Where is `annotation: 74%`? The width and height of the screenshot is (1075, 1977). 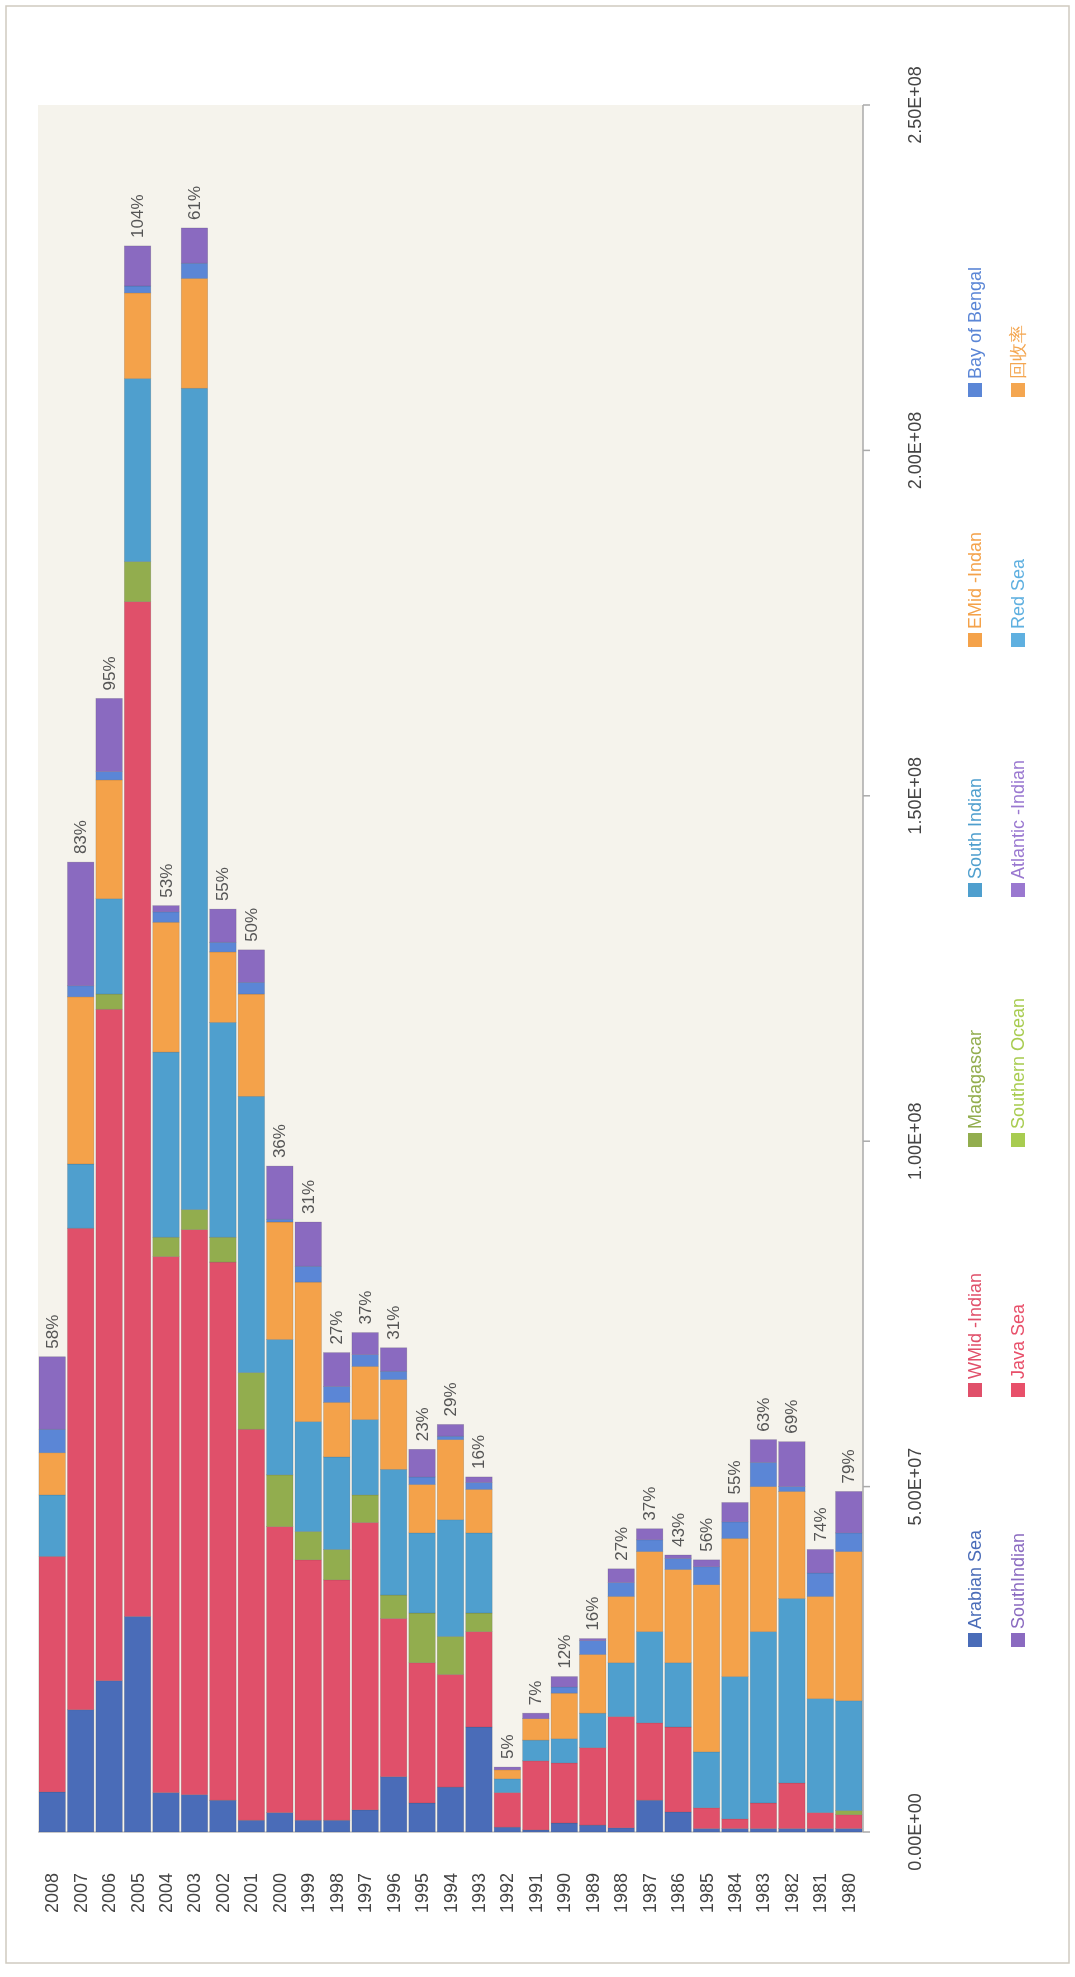
annotation: 74% is located at coordinates (820, 1524).